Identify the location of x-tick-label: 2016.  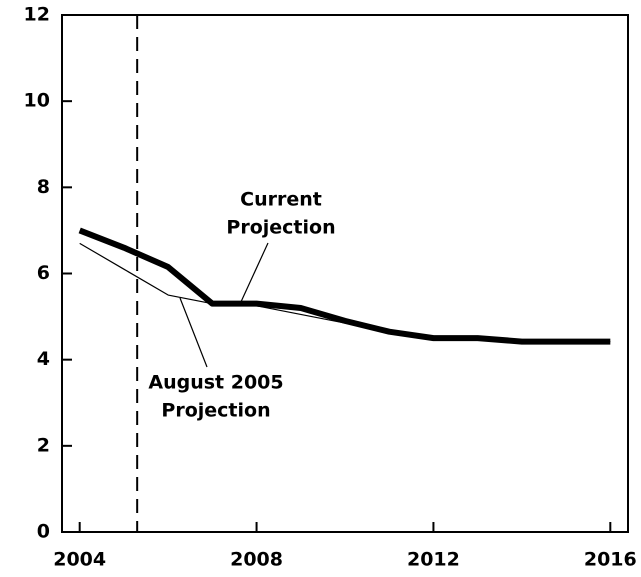
(610, 560).